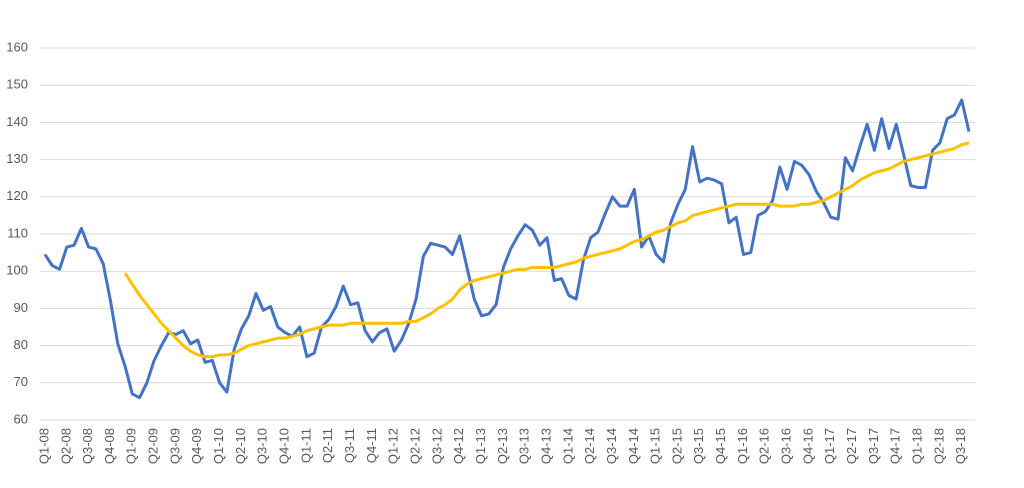 This screenshot has height=488, width=1024. What do you see at coordinates (393, 446) in the screenshot?
I see `x-tick-label: Q1-12` at bounding box center [393, 446].